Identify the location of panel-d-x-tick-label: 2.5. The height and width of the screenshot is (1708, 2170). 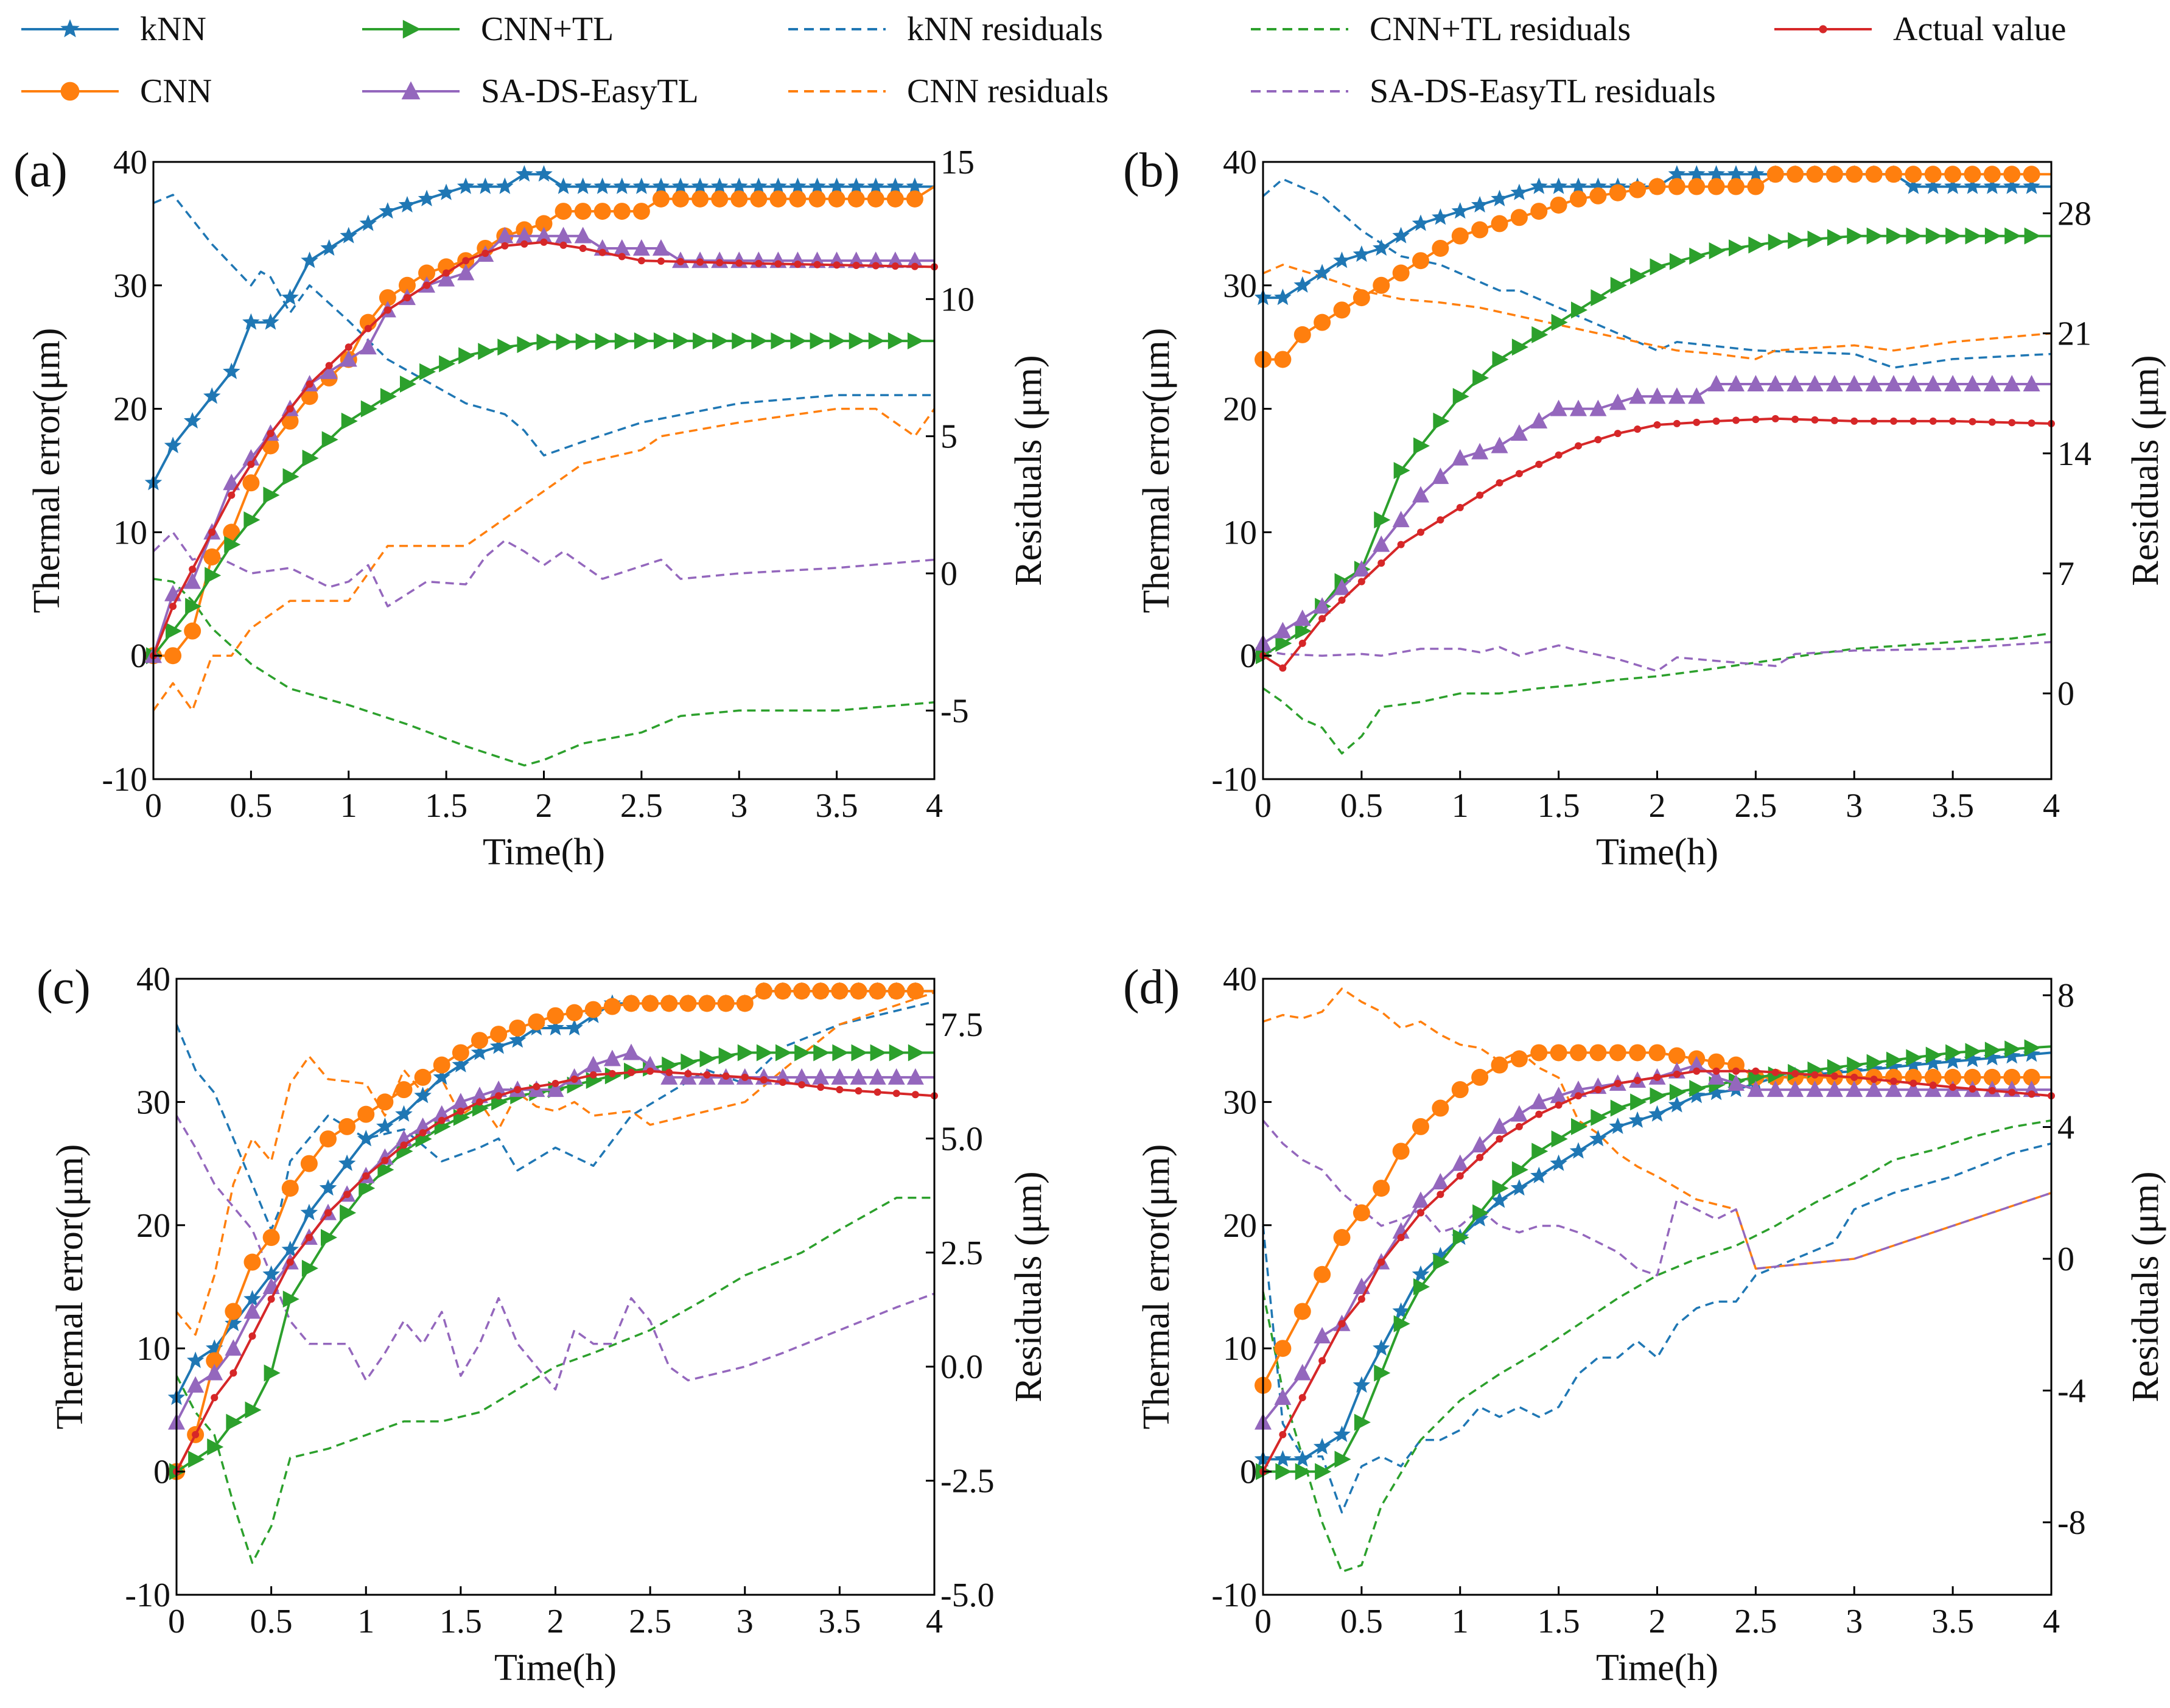
(1755, 1621).